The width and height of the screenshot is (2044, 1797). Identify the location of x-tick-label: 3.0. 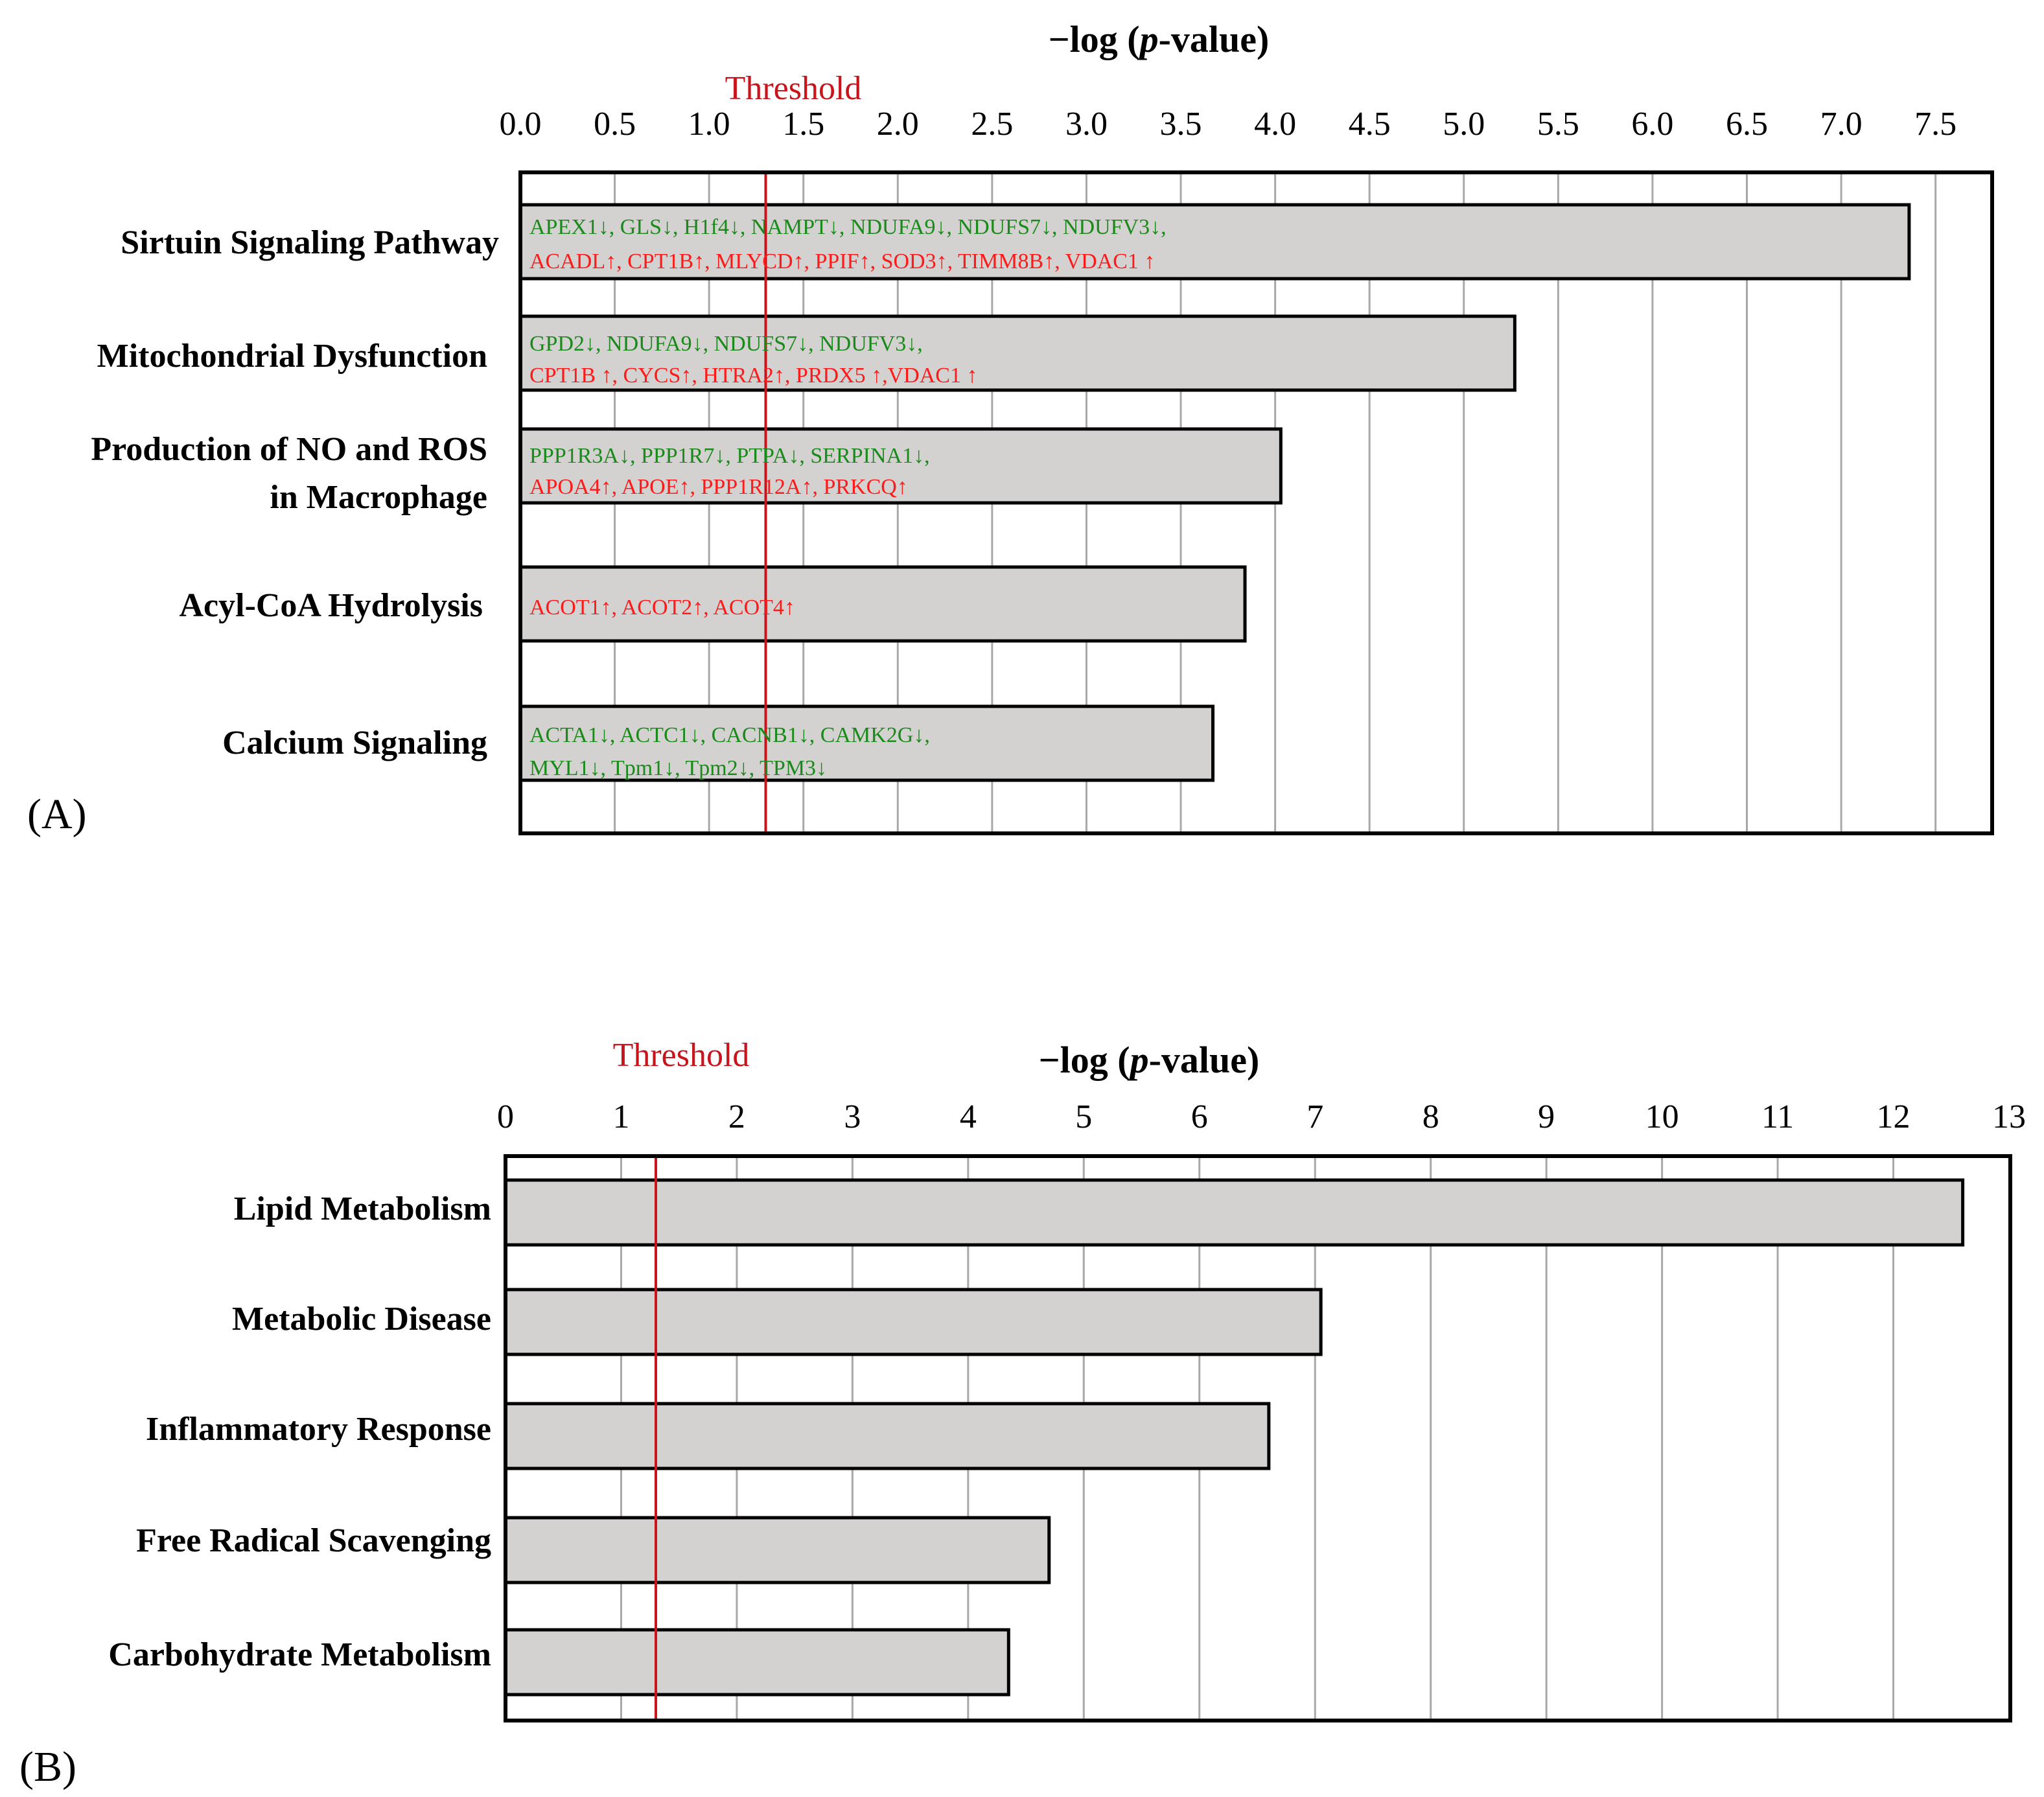
(1086, 124).